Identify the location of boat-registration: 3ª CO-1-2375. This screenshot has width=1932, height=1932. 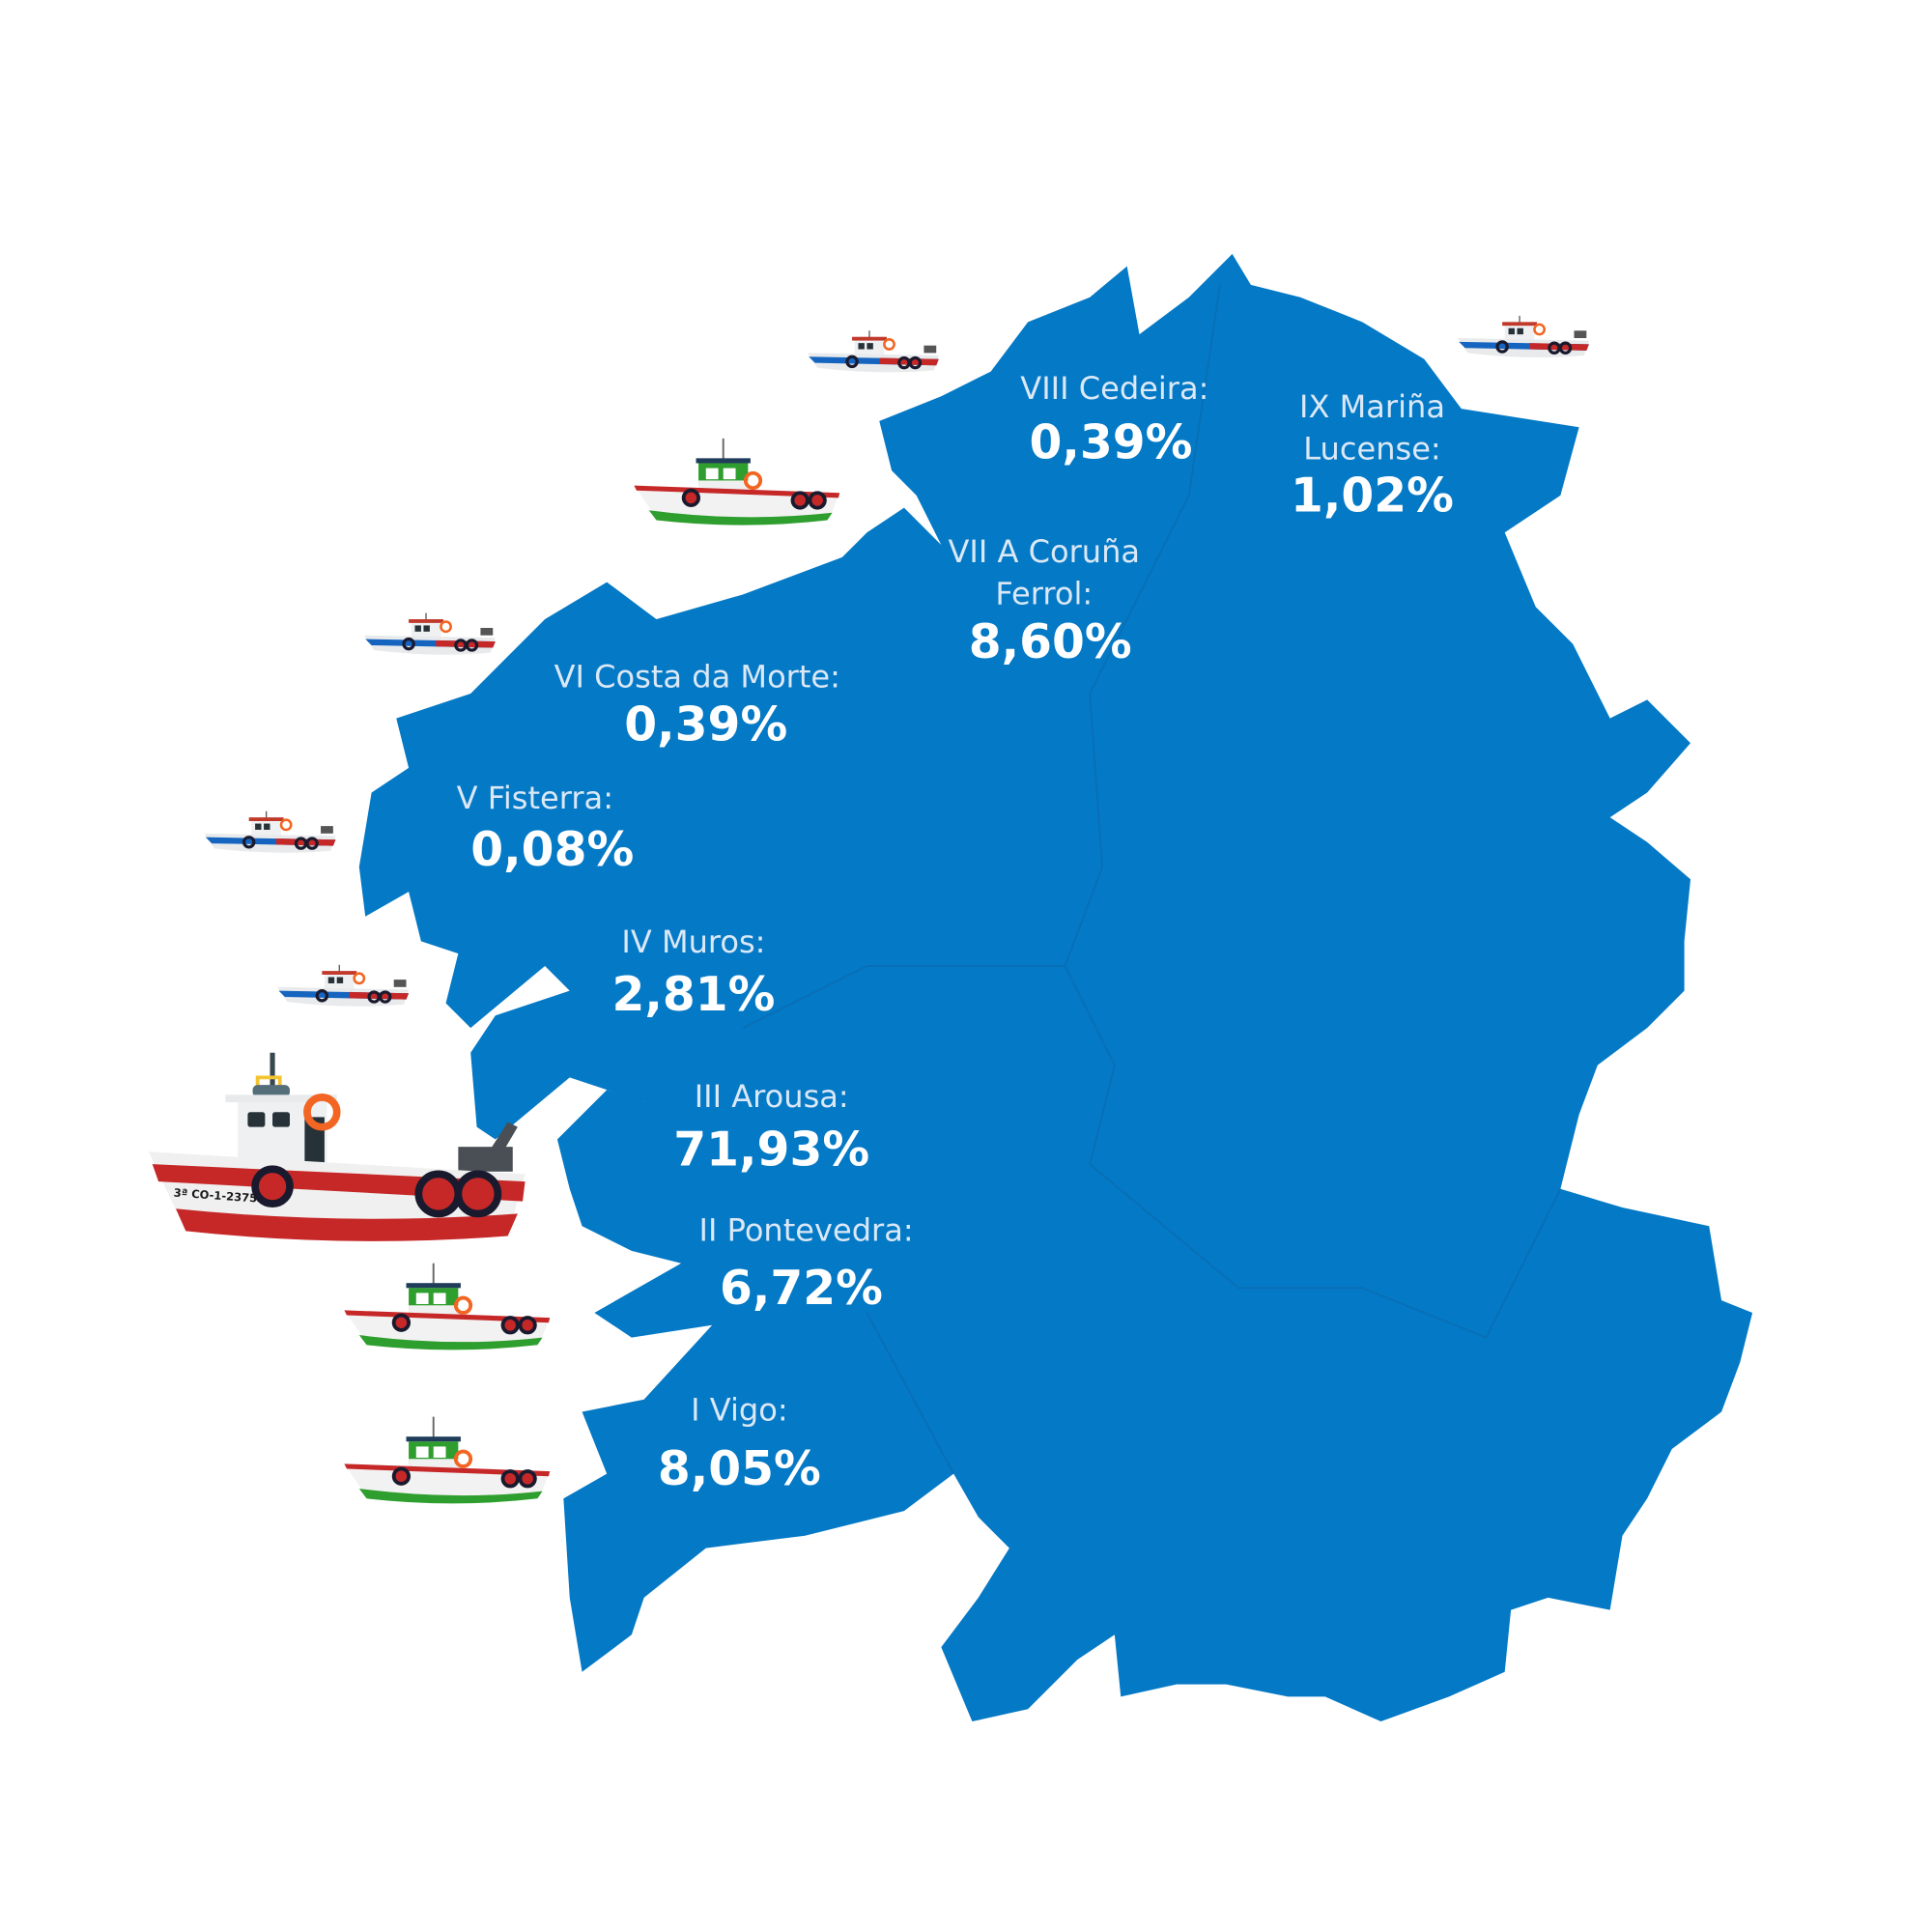
(215, 1195).